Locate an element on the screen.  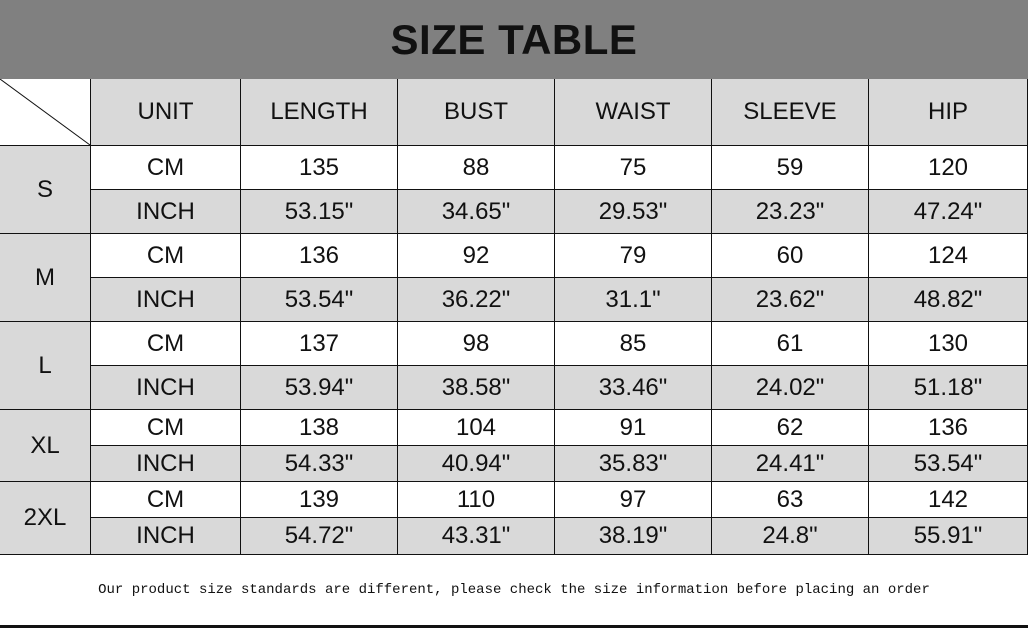
value-cell-waist: 33.46" is located at coordinates (633, 388).